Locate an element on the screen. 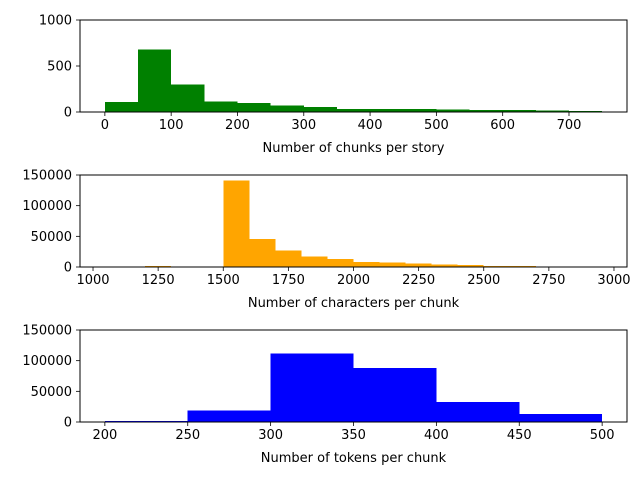 Image resolution: width=640 pixels, height=480 pixels. x-tick-label-tokens-per-chunk-500: 500 is located at coordinates (602, 435).